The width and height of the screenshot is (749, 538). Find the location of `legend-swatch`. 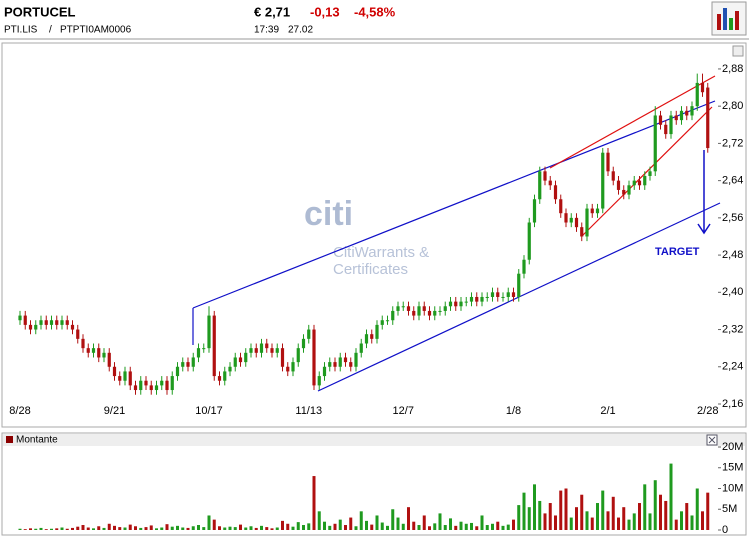

legend-swatch is located at coordinates (9, 439).